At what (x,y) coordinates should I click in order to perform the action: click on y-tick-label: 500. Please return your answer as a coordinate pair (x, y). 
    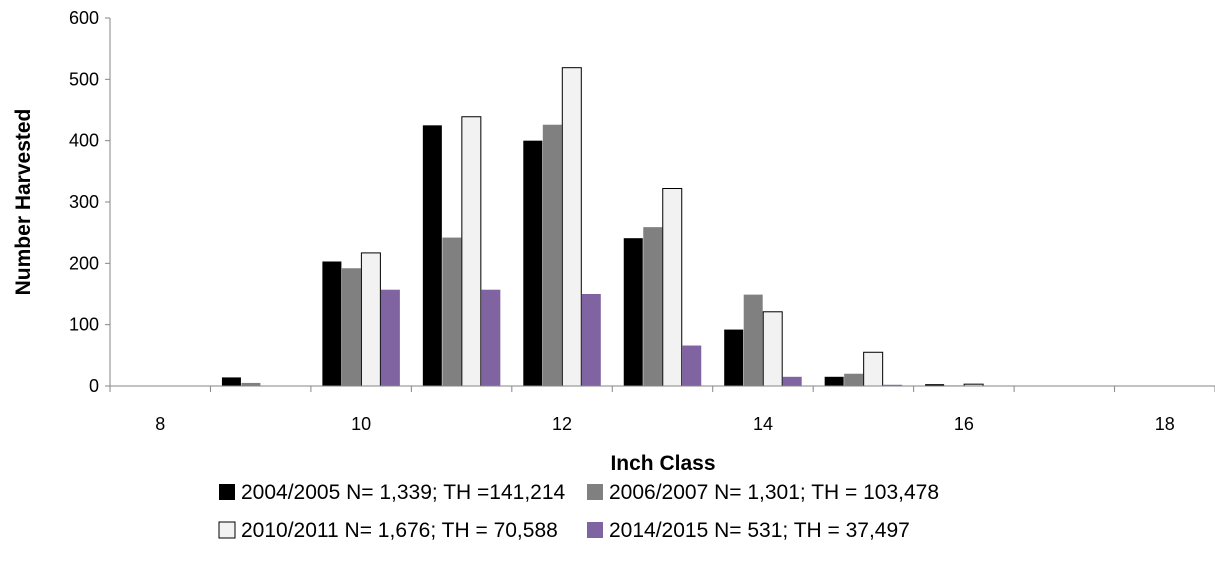
    Looking at the image, I should click on (84, 79).